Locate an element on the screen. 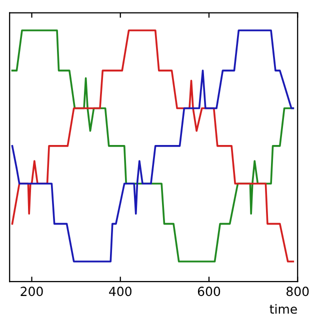  x-tick-label: 400 is located at coordinates (120, 291).